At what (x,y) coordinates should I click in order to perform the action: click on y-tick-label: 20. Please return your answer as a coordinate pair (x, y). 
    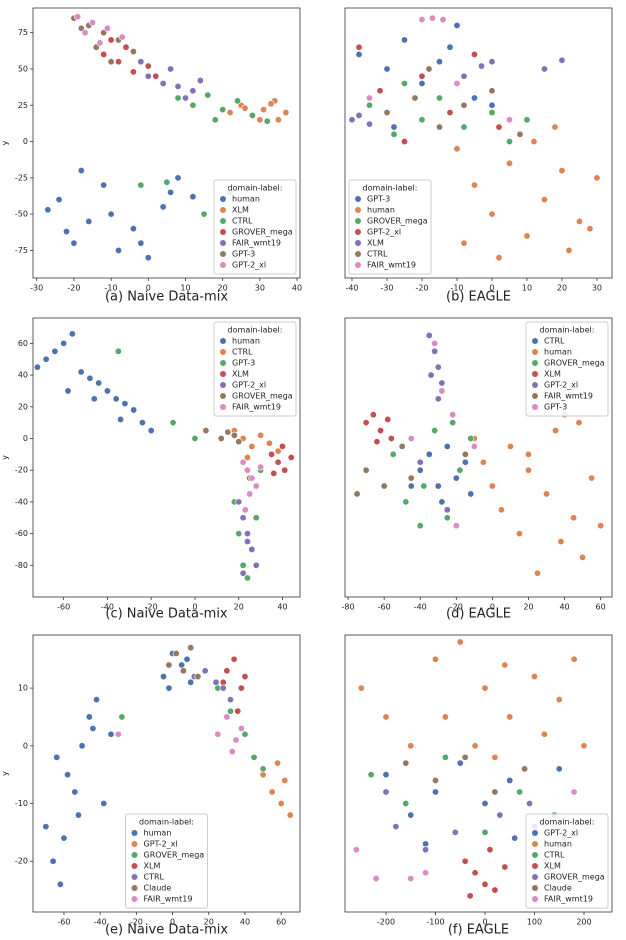
    Looking at the image, I should click on (23, 406).